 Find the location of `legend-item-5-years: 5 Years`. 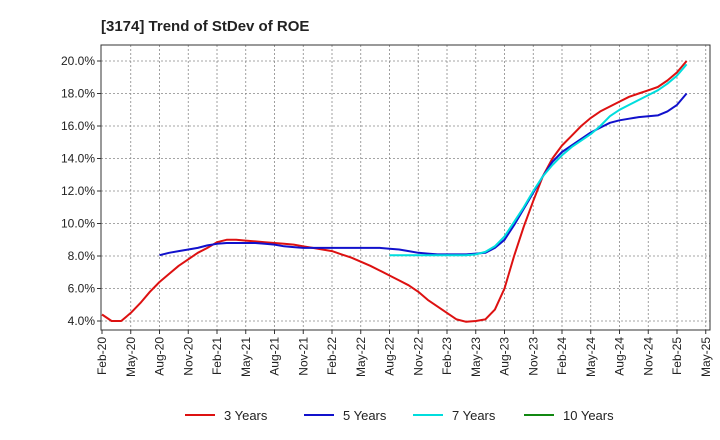

legend-item-5-years: 5 Years is located at coordinates (345, 415).